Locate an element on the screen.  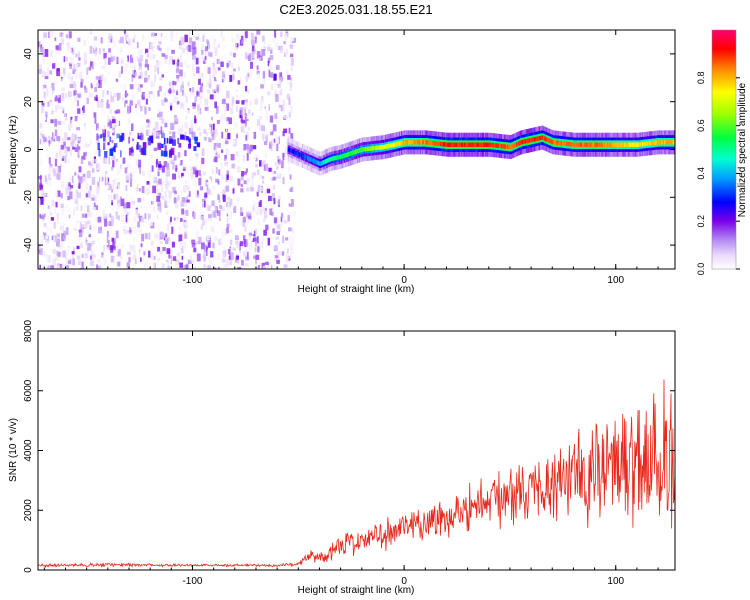
x-tick-label: 0 is located at coordinates (404, 581).